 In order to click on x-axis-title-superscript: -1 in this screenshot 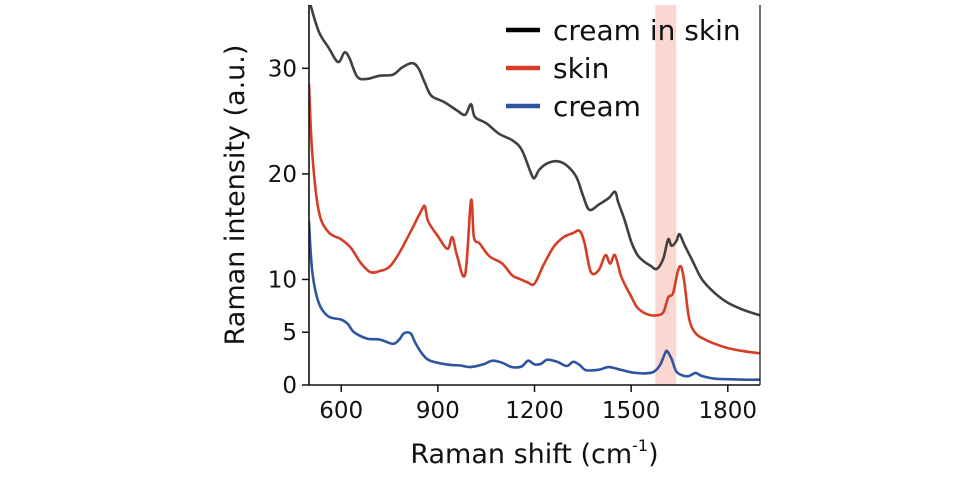, I will do `click(640, 445)`.